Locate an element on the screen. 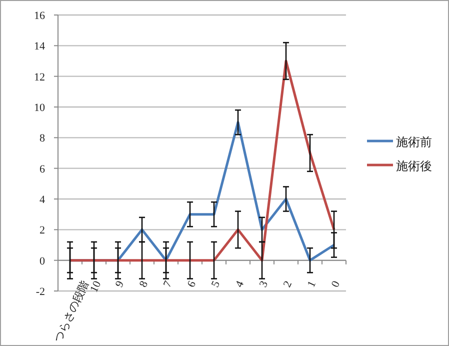 The image size is (449, 346). y-tick-label: -2 is located at coordinates (40, 292).